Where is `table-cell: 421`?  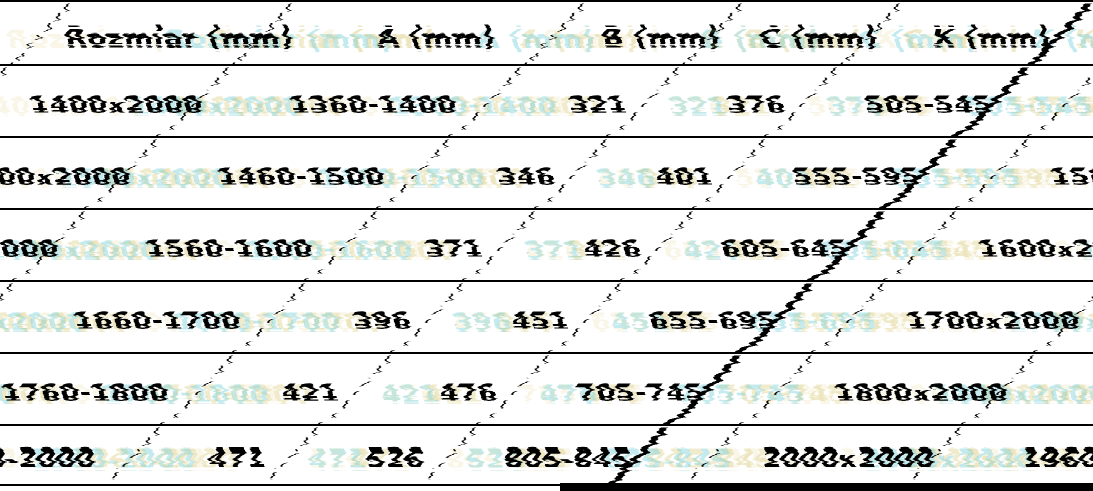 table-cell: 421 is located at coordinates (306, 389).